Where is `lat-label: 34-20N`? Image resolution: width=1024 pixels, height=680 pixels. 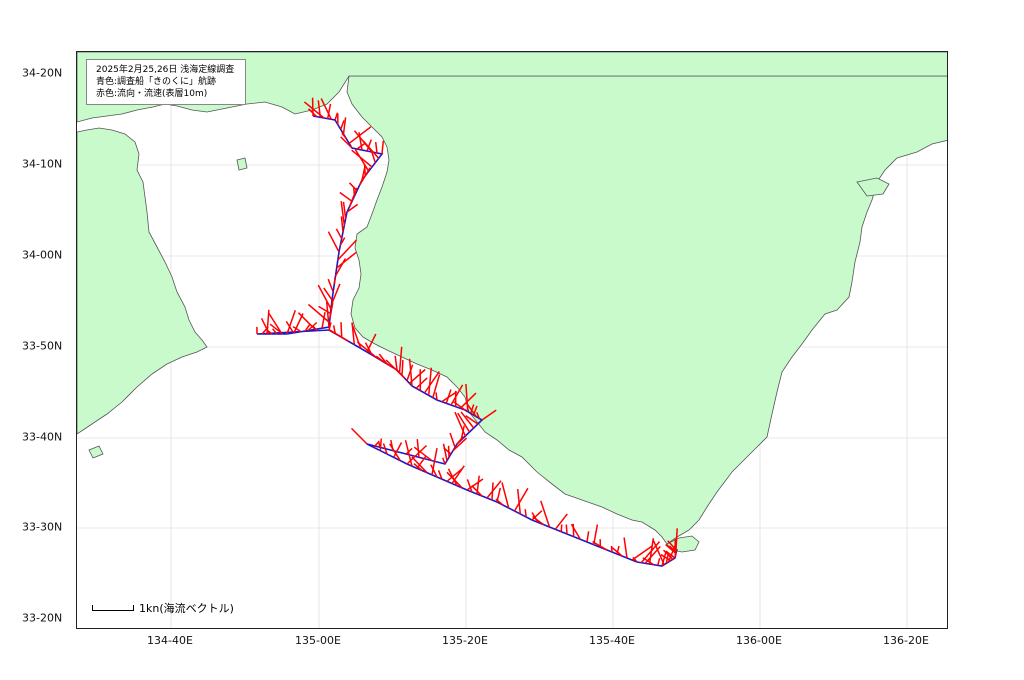 lat-label: 34-20N is located at coordinates (42, 73).